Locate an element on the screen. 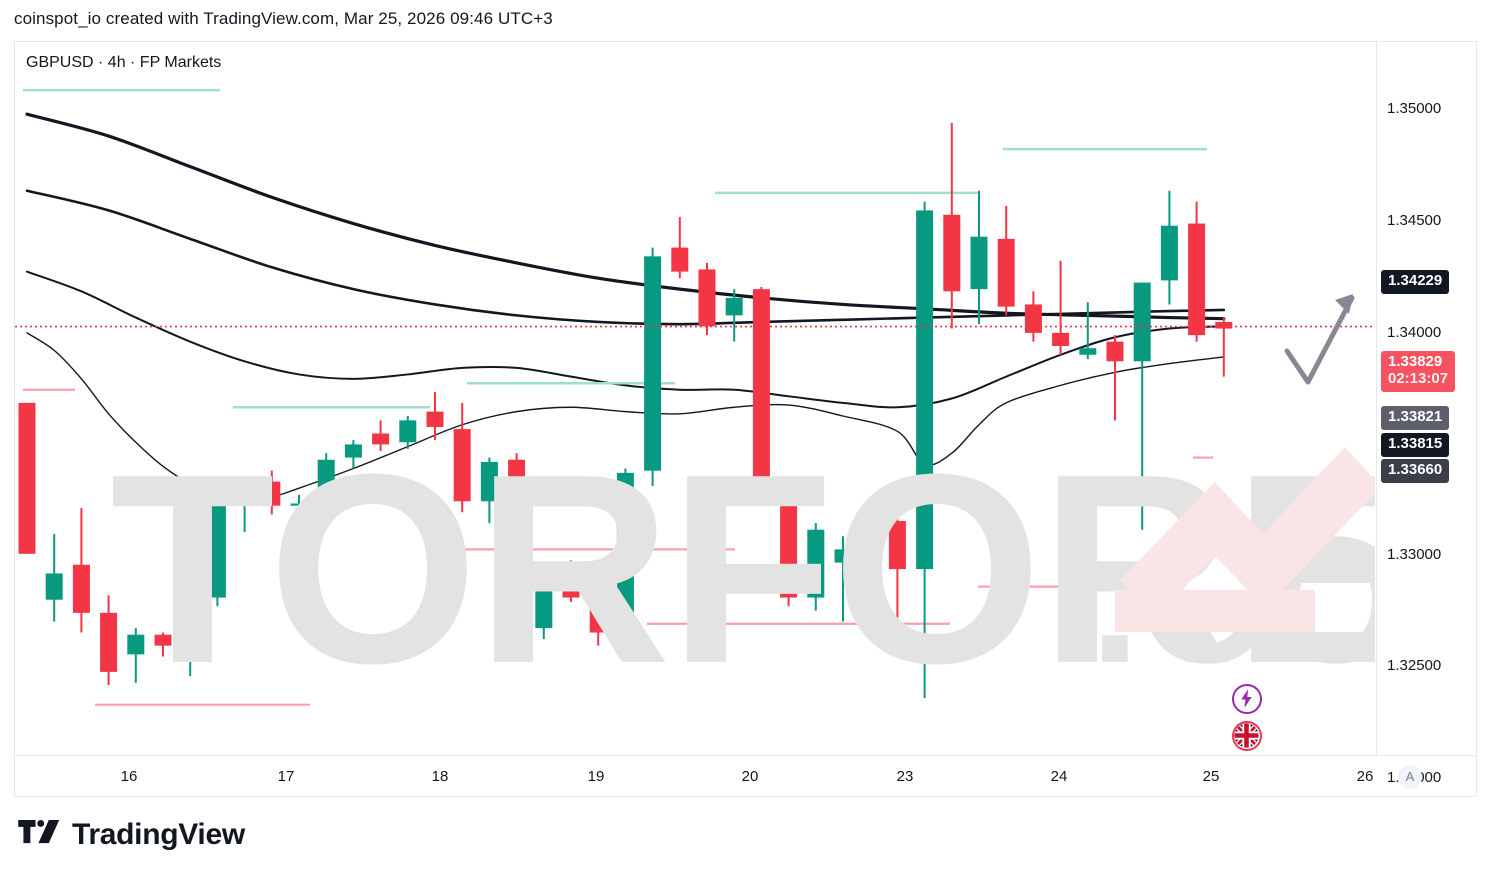 The width and height of the screenshot is (1491, 887). tradingview-footer-text: TradingView is located at coordinates (158, 834).